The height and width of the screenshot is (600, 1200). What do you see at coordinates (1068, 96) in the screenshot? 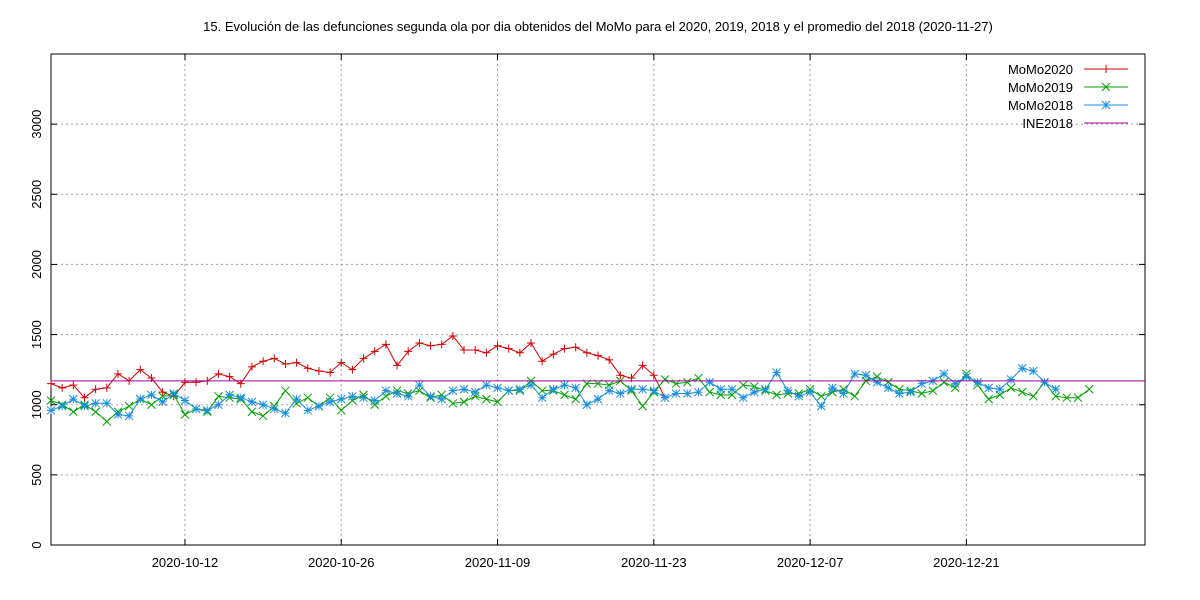
I see `legend: MoMo2020 MoMo2019 MoMo2018 INE2018` at bounding box center [1068, 96].